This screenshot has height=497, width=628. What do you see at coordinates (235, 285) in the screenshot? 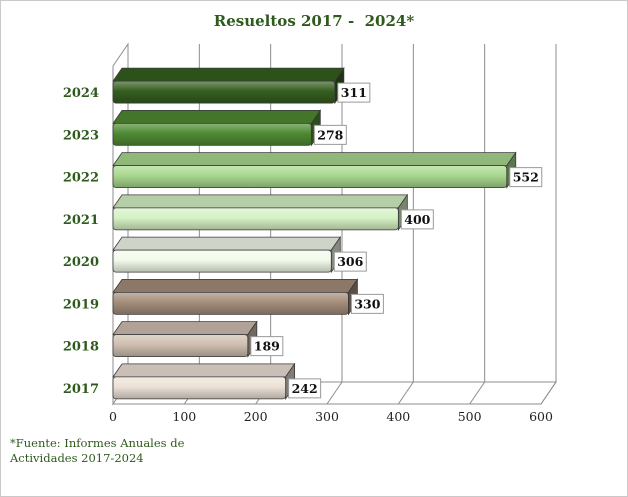
I see `bar-top-2019` at bounding box center [235, 285].